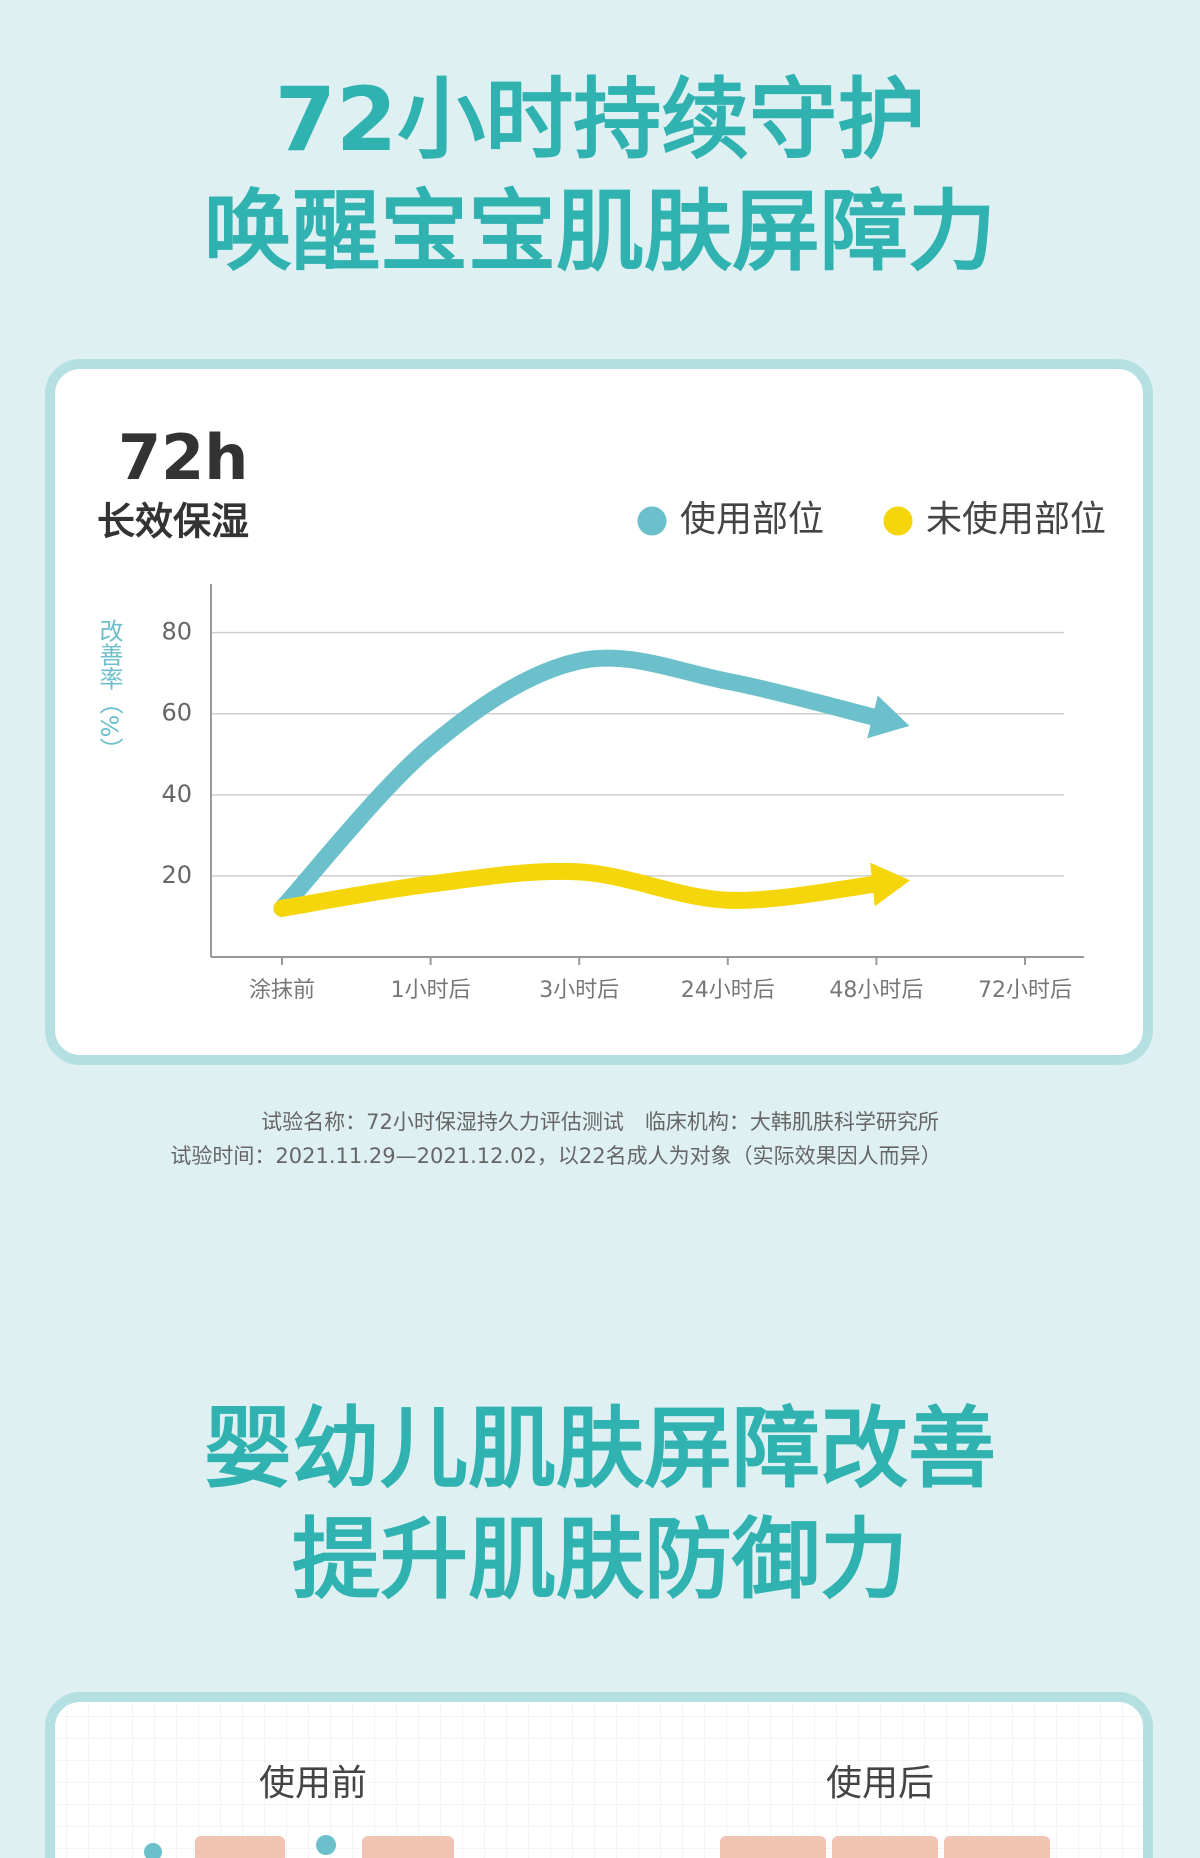 This screenshot has height=1858, width=1200. What do you see at coordinates (1025, 990) in the screenshot?
I see `x-tick-label: 72小时后` at bounding box center [1025, 990].